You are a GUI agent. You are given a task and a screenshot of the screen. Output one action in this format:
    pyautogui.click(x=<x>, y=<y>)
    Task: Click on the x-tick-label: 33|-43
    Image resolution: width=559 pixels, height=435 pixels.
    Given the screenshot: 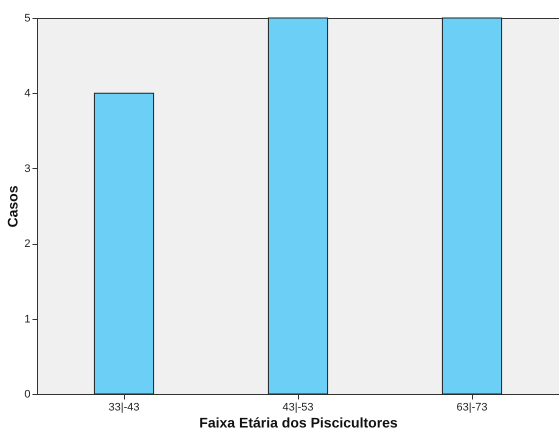 What is the action you would take?
    pyautogui.click(x=124, y=408)
    